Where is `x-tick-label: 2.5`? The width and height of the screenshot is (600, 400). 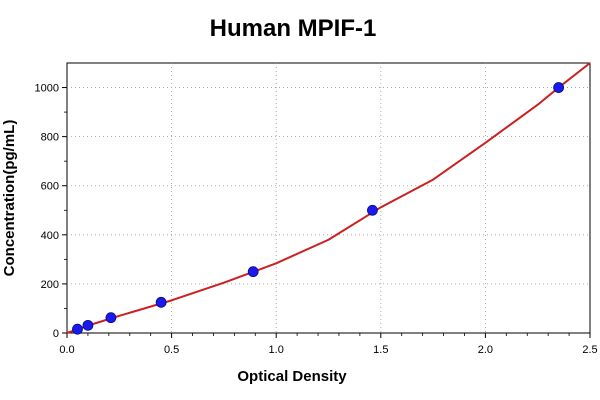 x-tick-label: 2.5 is located at coordinates (589, 350).